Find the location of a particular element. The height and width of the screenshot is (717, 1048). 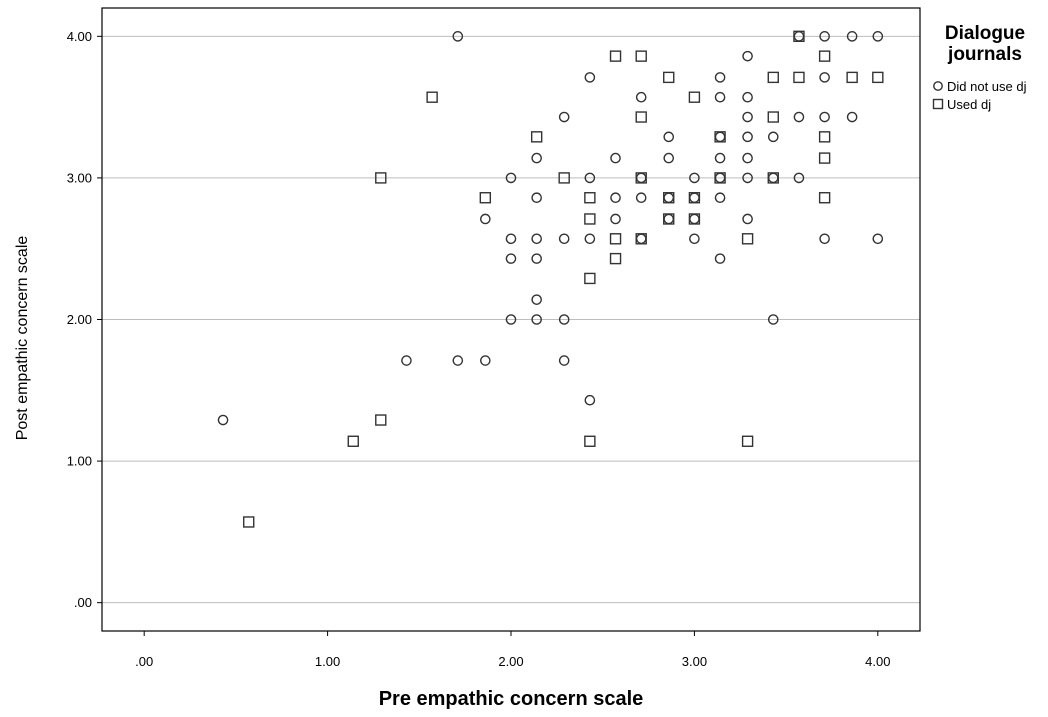

legend-label-used-dj: Used dj is located at coordinates (969, 104).